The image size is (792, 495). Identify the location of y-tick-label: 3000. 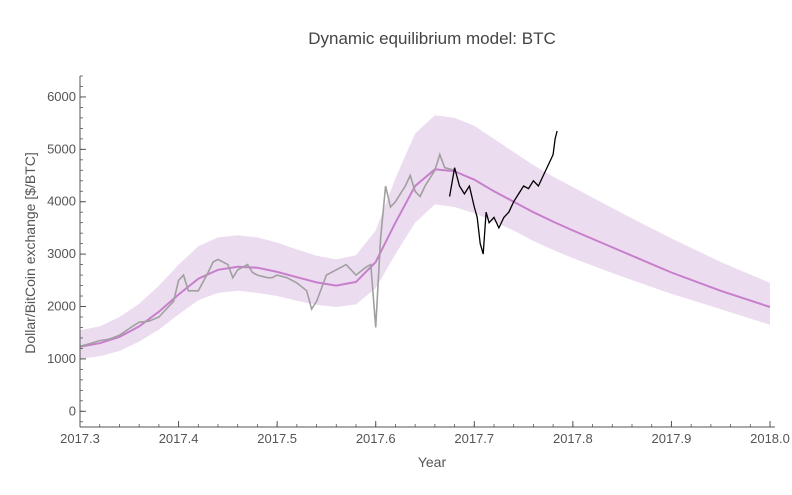
(61, 253).